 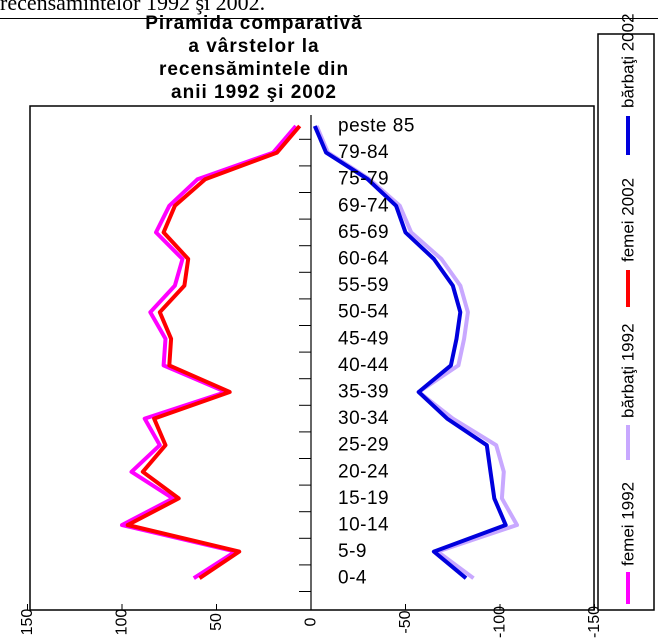 I want to click on x-tick-label: 0, so click(x=311, y=621).